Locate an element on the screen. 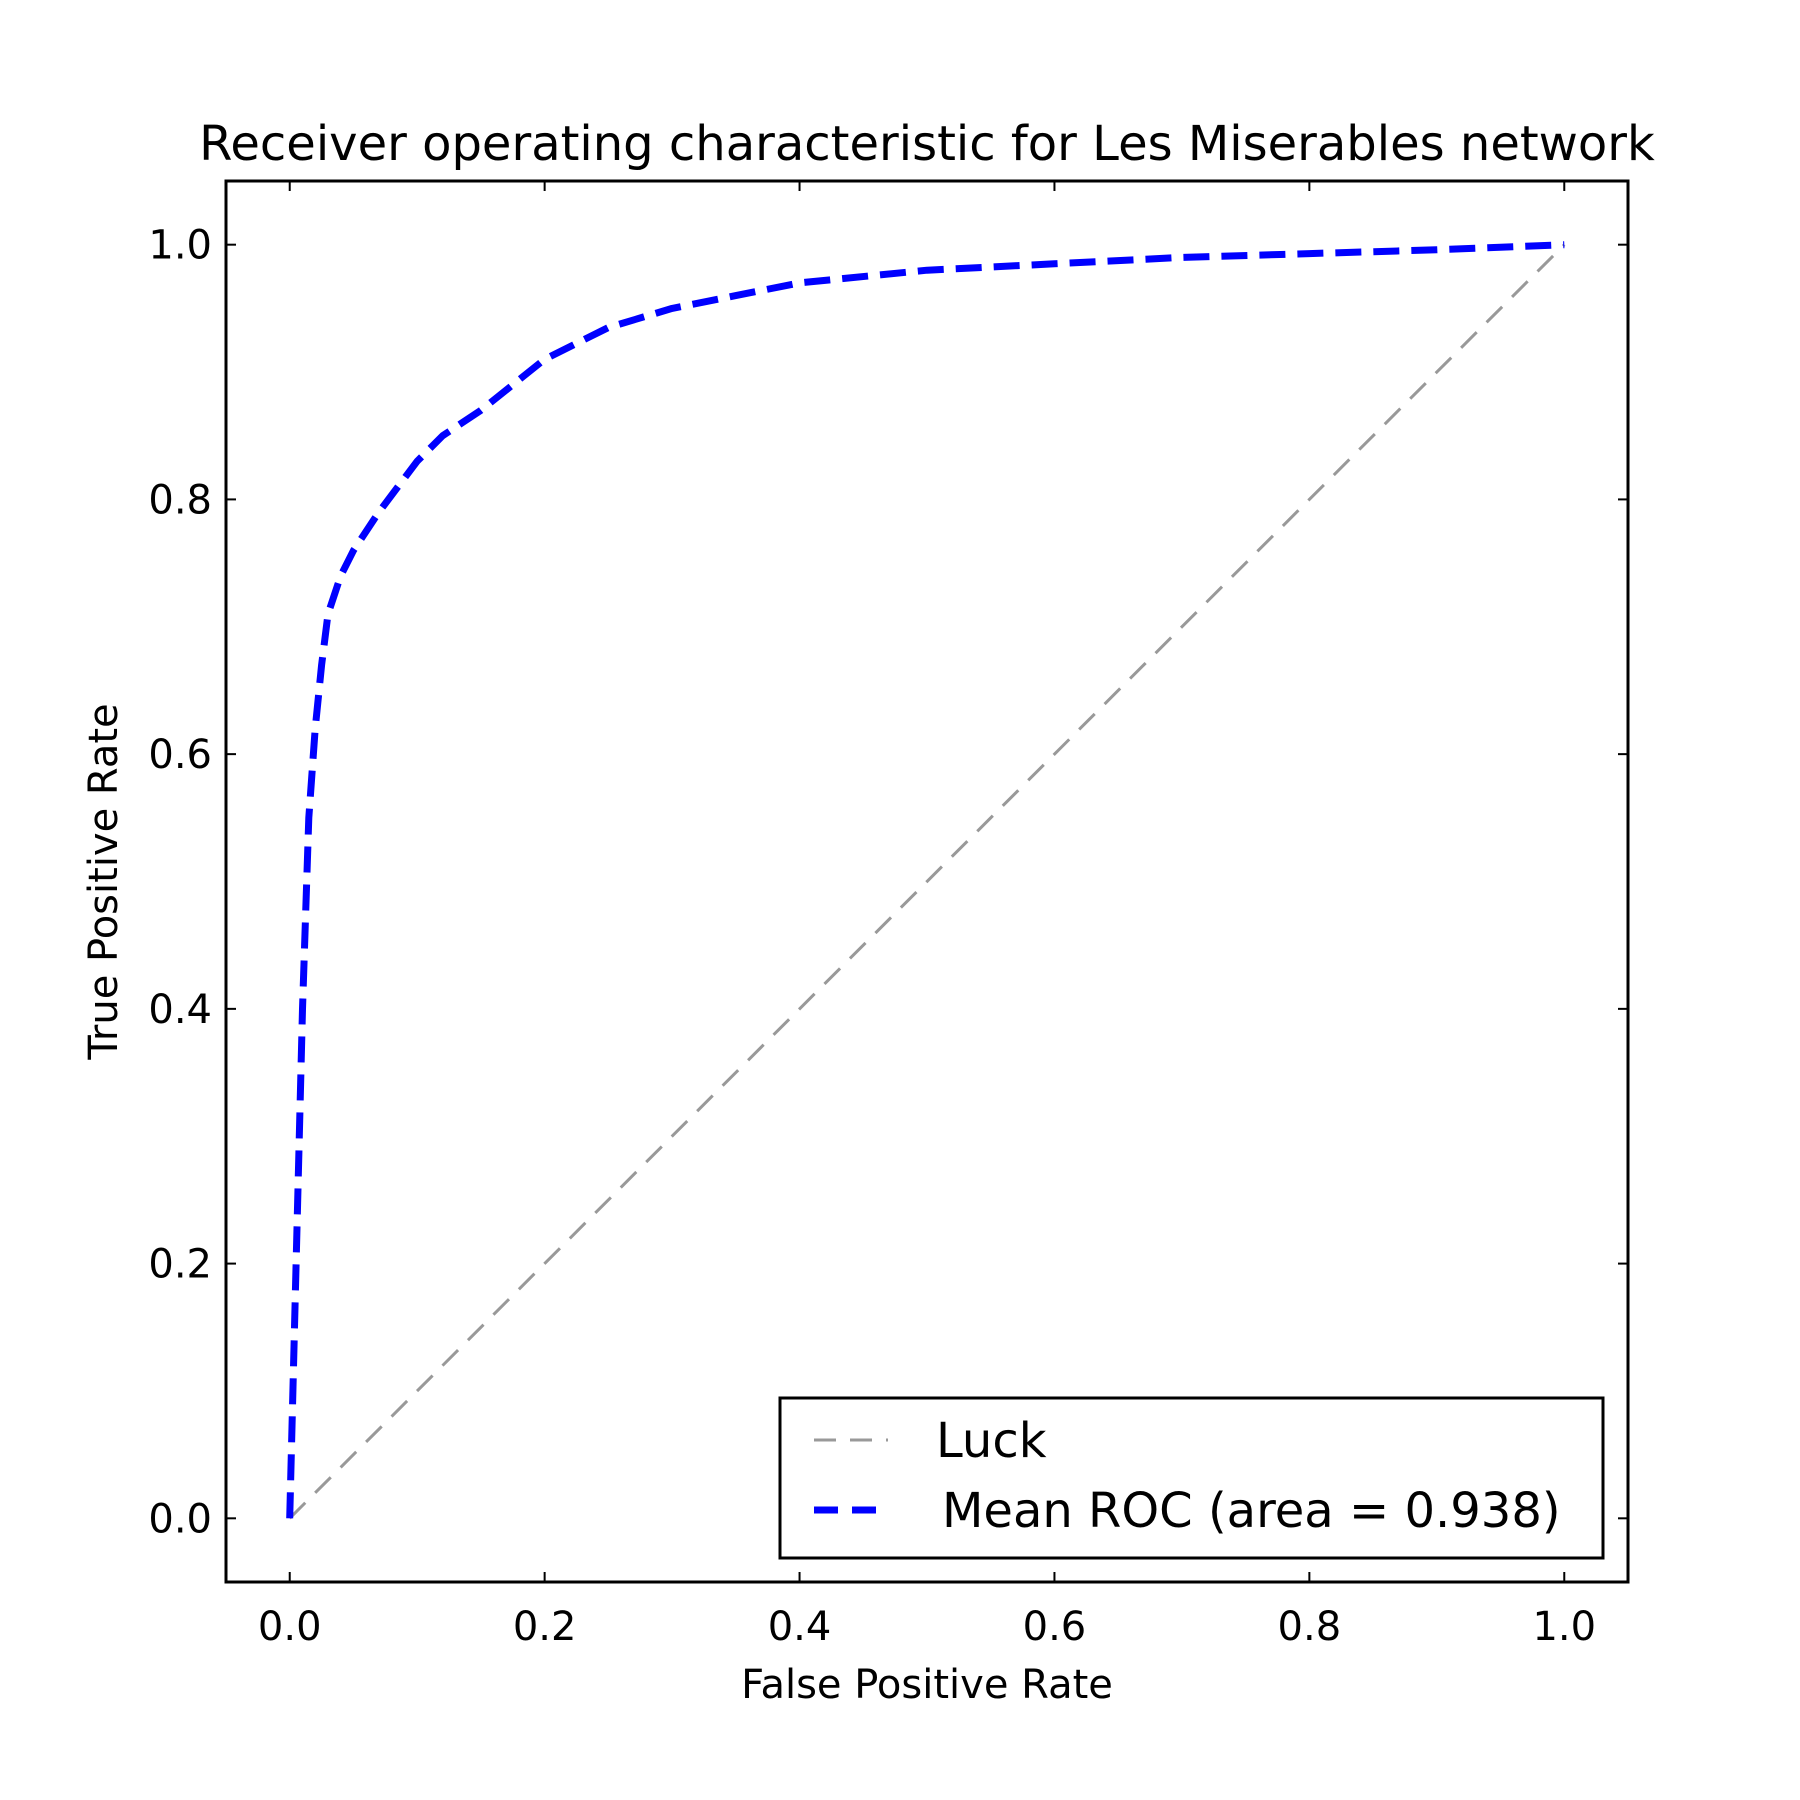 This screenshot has height=1800, width=1800. legend-box is located at coordinates (1191, 1478).